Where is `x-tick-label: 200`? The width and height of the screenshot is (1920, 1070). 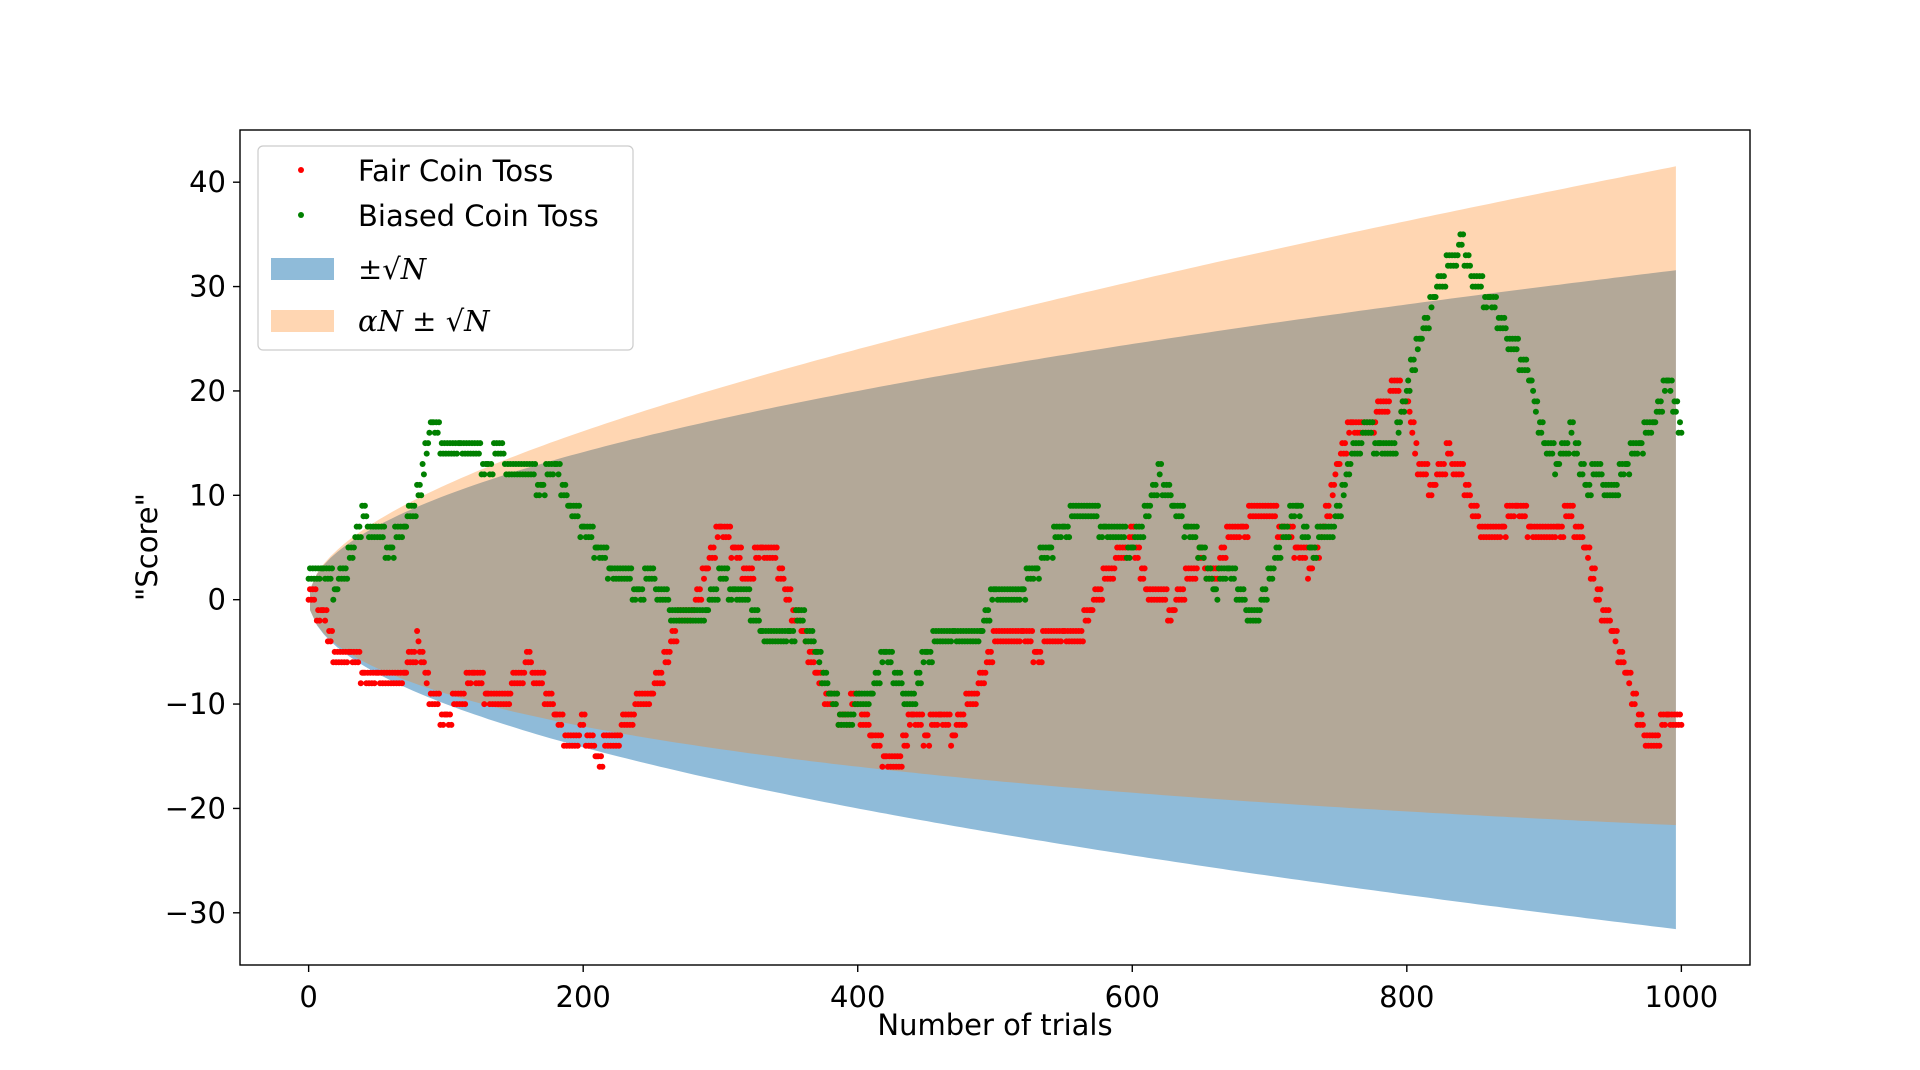 x-tick-label: 200 is located at coordinates (583, 997).